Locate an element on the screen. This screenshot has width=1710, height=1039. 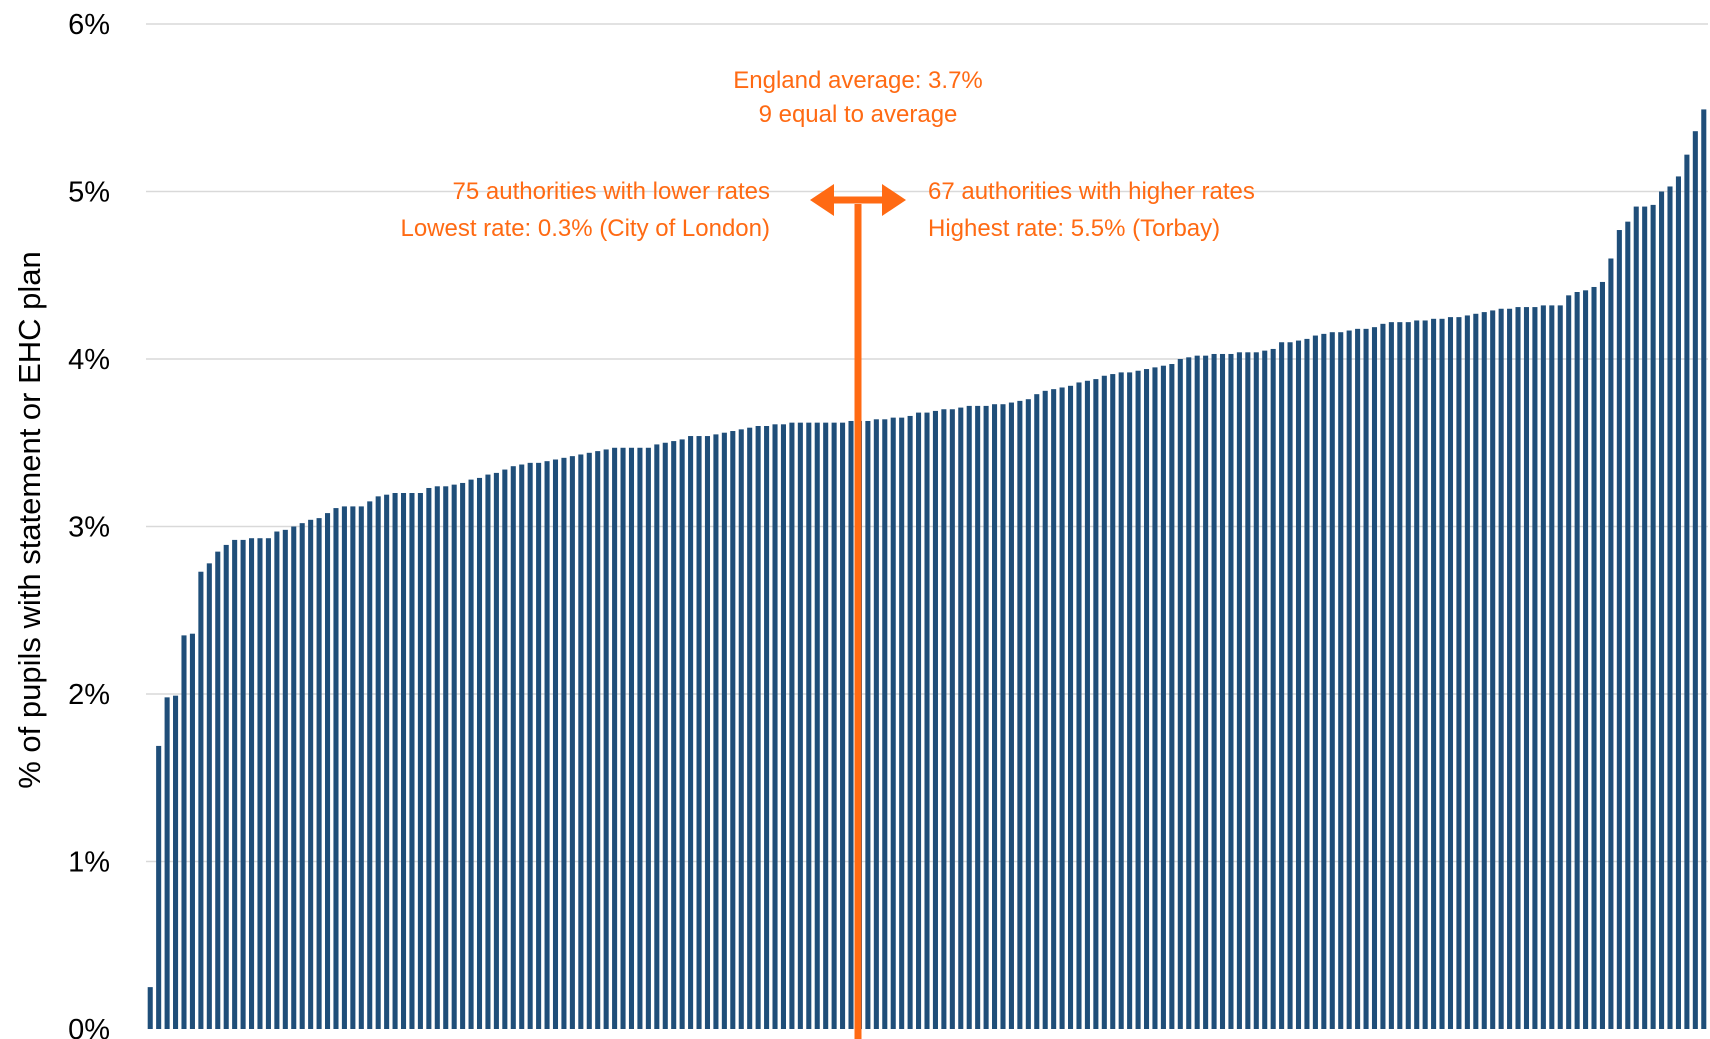
higher-annotation-line2: Highest rate: 5.5% (Torbay) is located at coordinates (1074, 228).